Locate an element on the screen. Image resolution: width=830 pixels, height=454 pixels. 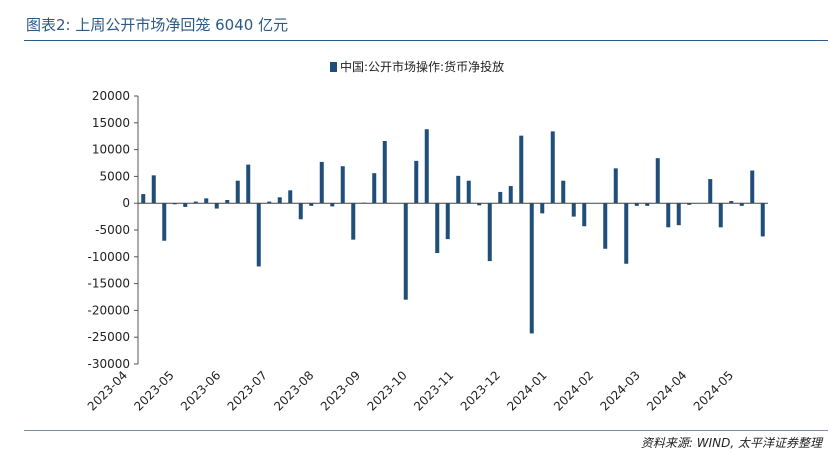
chart-legend: 中国:公开市场操作:货币净投放 is located at coordinates (417, 66).